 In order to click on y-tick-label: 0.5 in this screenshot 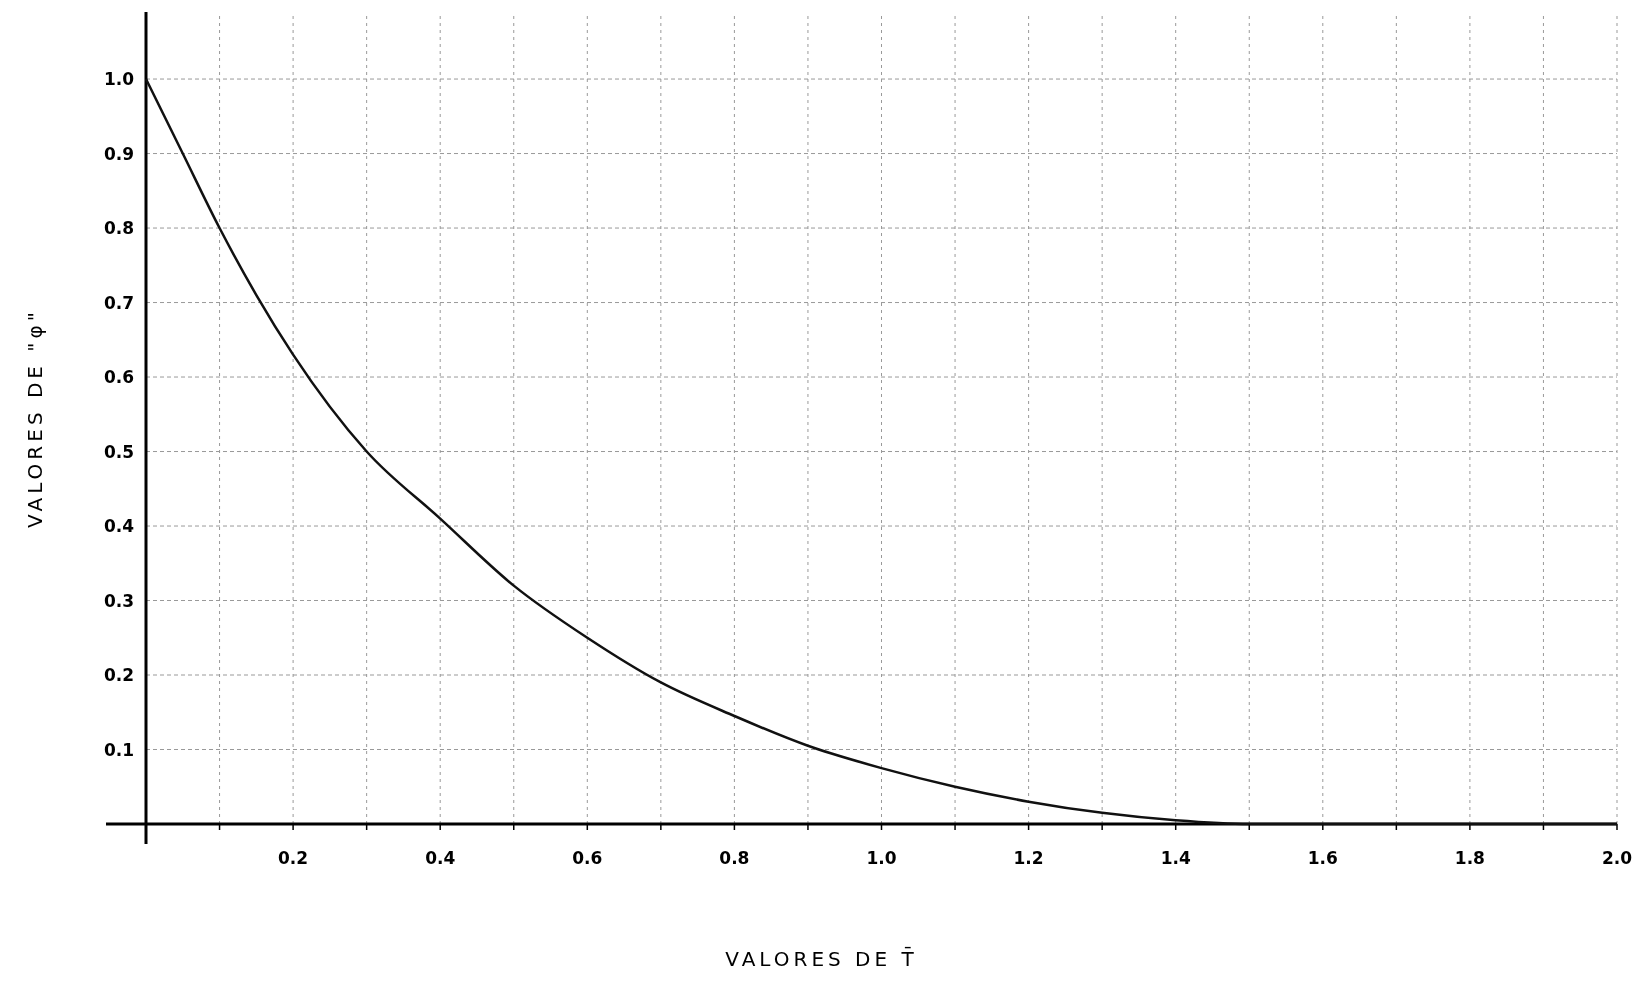, I will do `click(118, 451)`.